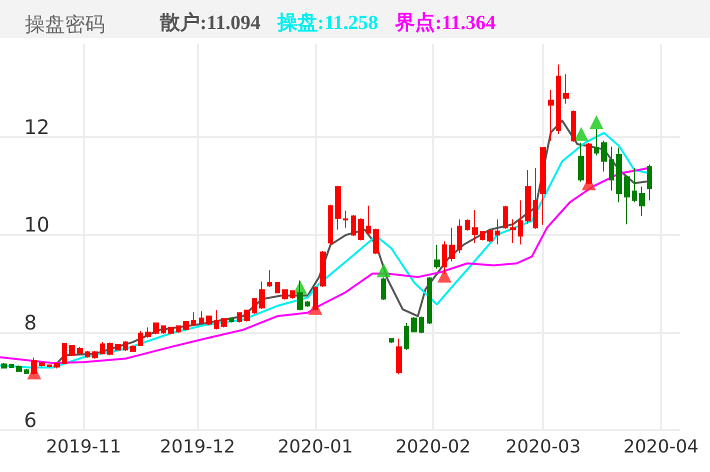  What do you see at coordinates (198, 447) in the screenshot?
I see `x-tick-label: 2019-12` at bounding box center [198, 447].